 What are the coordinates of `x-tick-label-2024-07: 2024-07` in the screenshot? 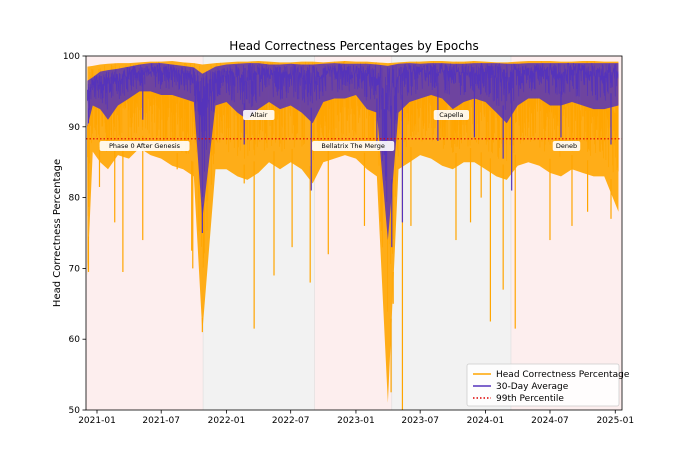 It's located at (550, 421).